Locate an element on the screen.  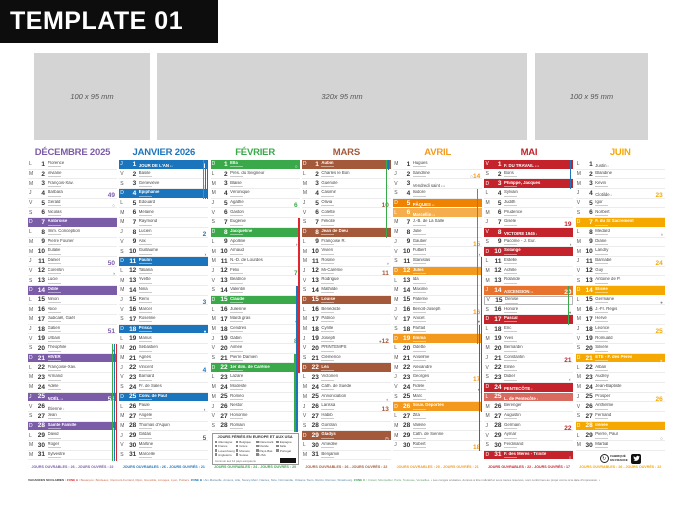
saint-block: Valentin is located at coordinates (258, 290).